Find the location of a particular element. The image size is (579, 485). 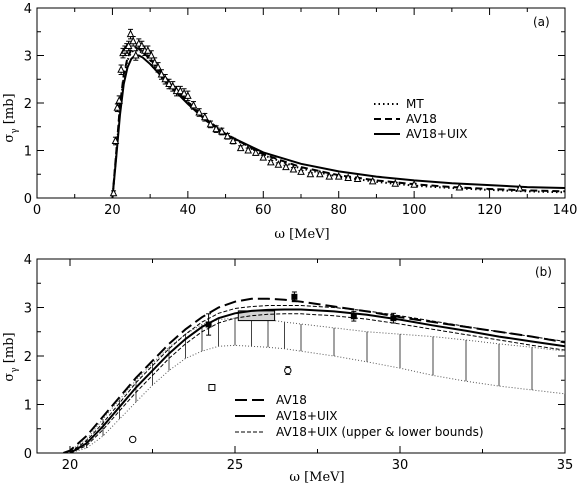

panel-a-legend: MT AV18 AV18+UIX is located at coordinates (421, 119).